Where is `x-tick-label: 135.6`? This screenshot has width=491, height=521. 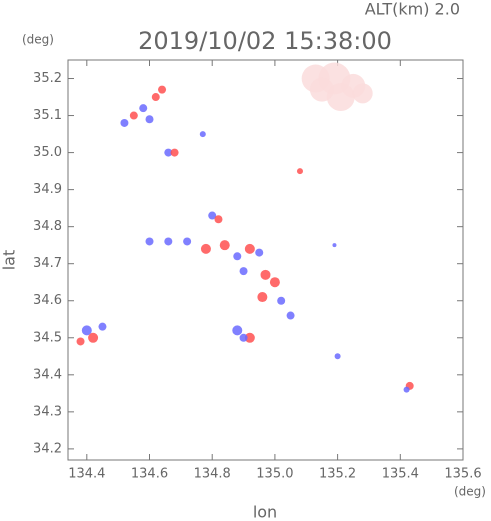 x-tick-label: 135.6 is located at coordinates (462, 474).